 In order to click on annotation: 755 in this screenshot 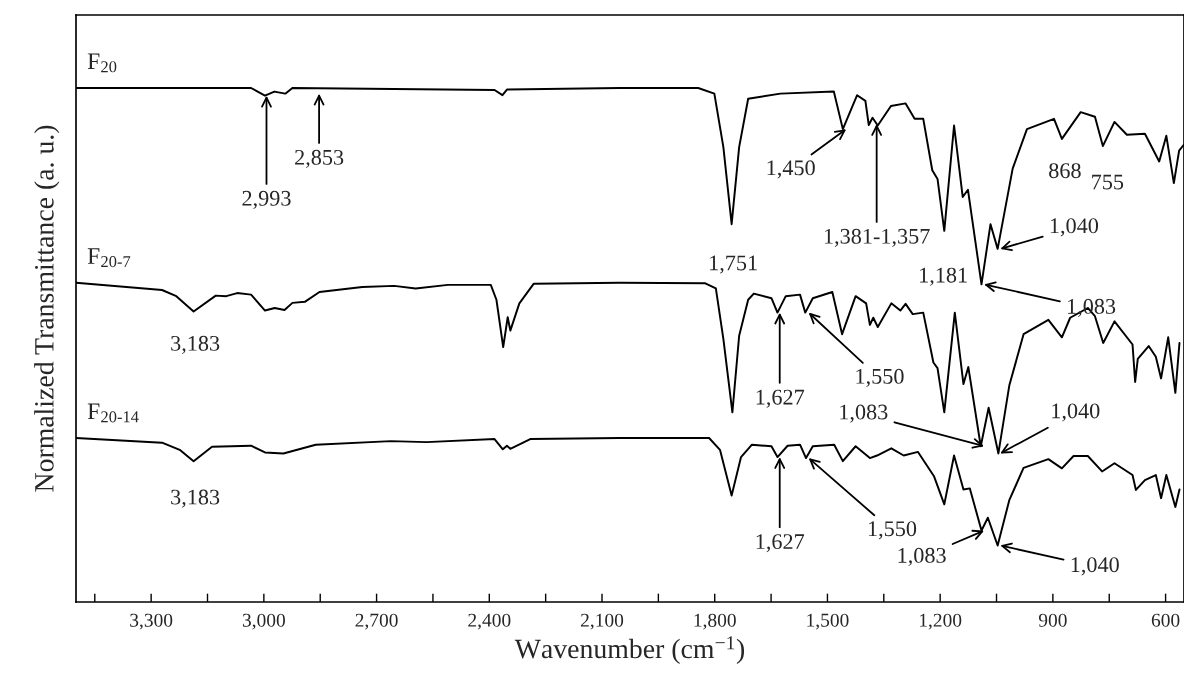, I will do `click(1108, 182)`.